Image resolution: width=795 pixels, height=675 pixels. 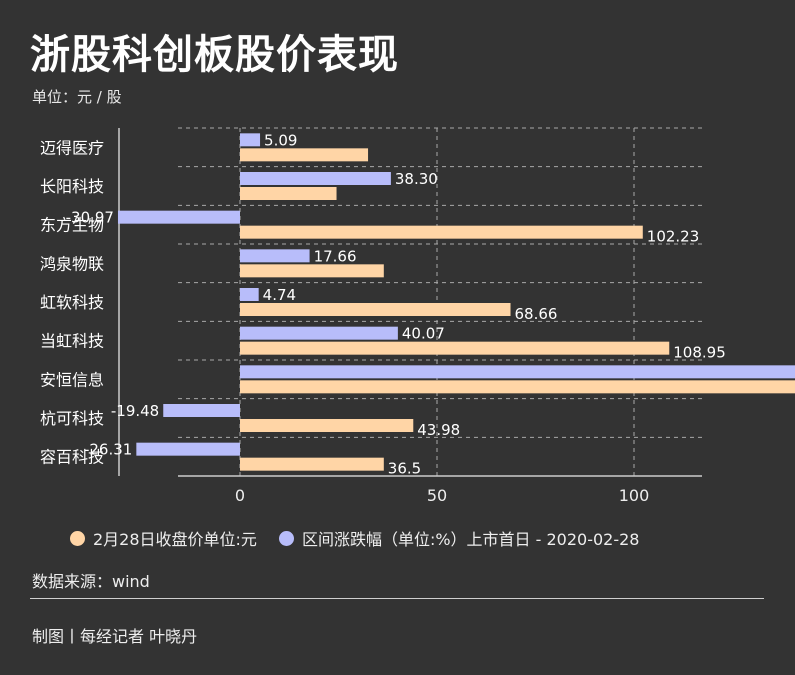 What do you see at coordinates (699, 353) in the screenshot?
I see `data-label-price: 108.95` at bounding box center [699, 353].